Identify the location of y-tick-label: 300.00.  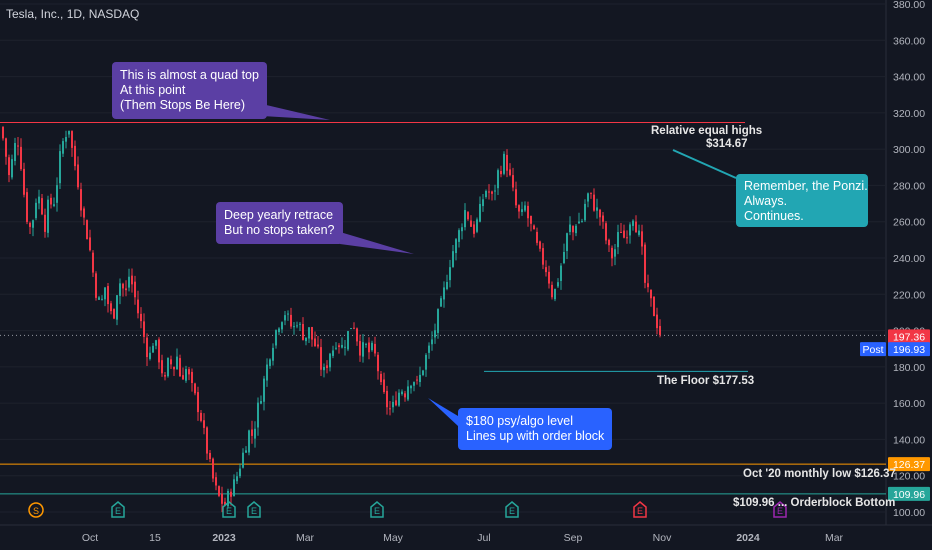
(909, 150).